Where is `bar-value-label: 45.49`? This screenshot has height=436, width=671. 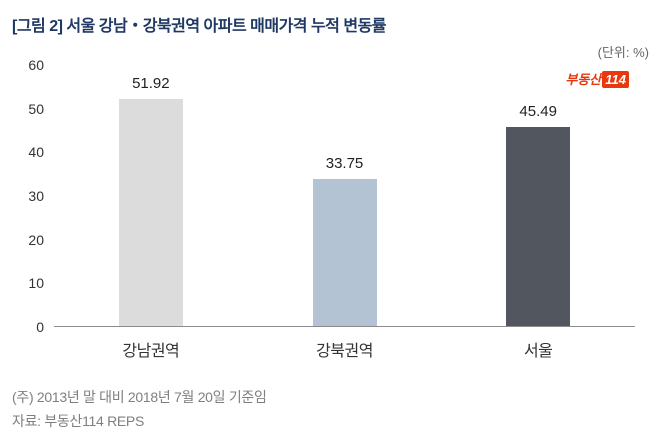
bar-value-label: 45.49 is located at coordinates (538, 112).